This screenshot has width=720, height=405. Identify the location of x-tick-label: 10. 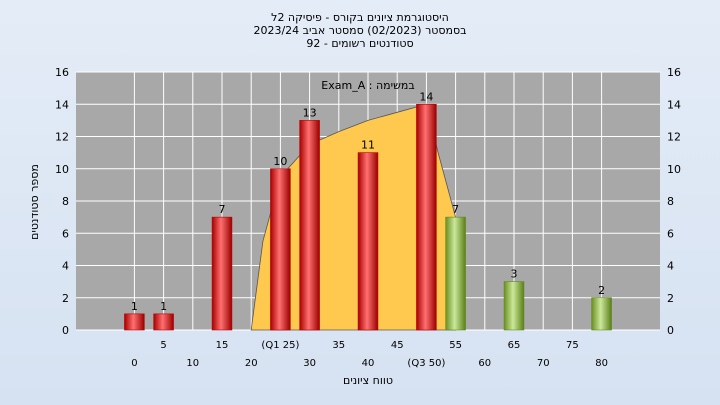
(192, 363).